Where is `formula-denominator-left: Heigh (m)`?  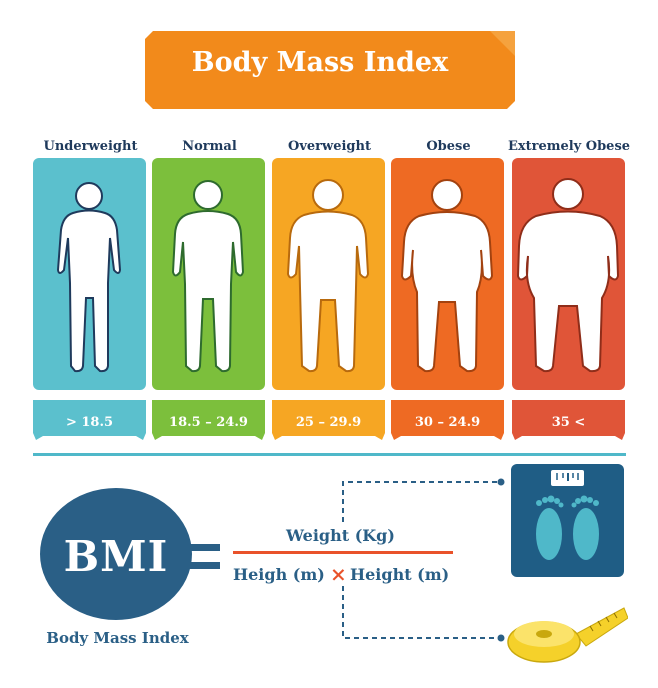
formula-denominator-left: Heigh (m) is located at coordinates (279, 574).